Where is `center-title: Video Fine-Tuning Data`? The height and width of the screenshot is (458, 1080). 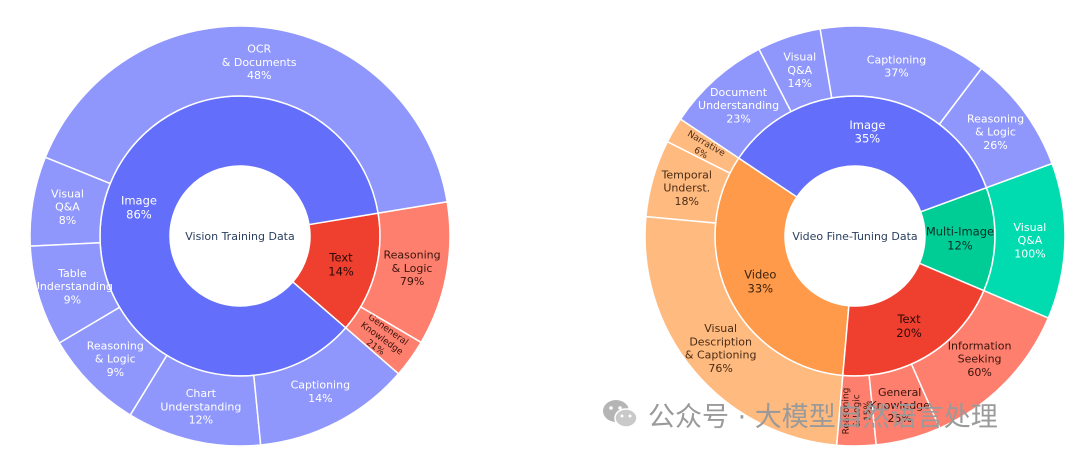 center-title: Video Fine-Tuning Data is located at coordinates (854, 236).